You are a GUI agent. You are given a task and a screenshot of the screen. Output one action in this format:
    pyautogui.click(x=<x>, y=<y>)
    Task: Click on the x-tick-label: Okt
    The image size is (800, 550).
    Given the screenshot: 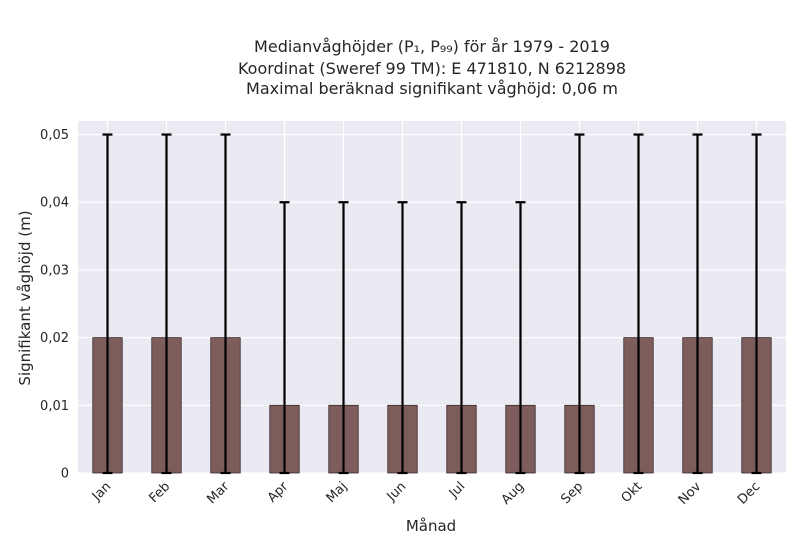 What is the action you would take?
    pyautogui.click(x=632, y=492)
    